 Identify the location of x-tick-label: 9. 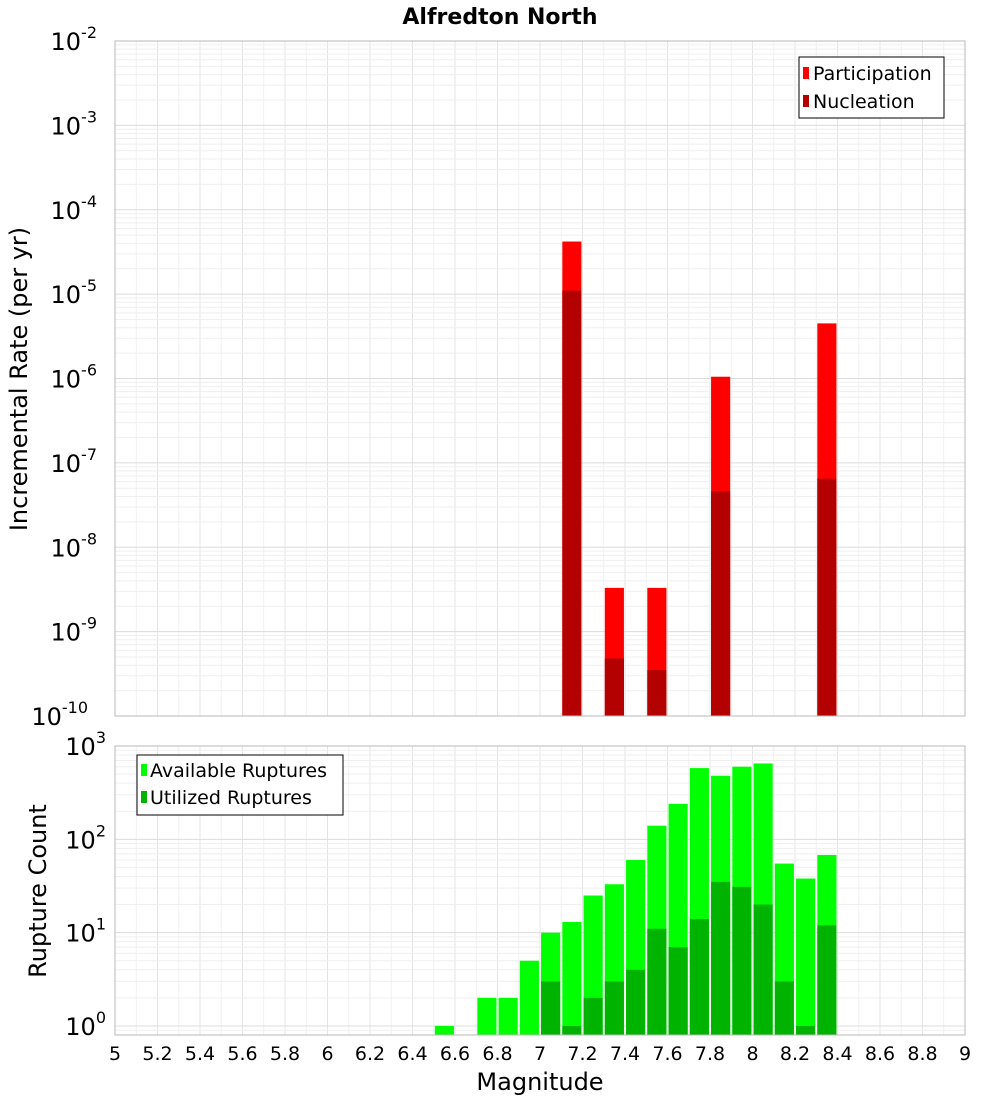
(965, 1054).